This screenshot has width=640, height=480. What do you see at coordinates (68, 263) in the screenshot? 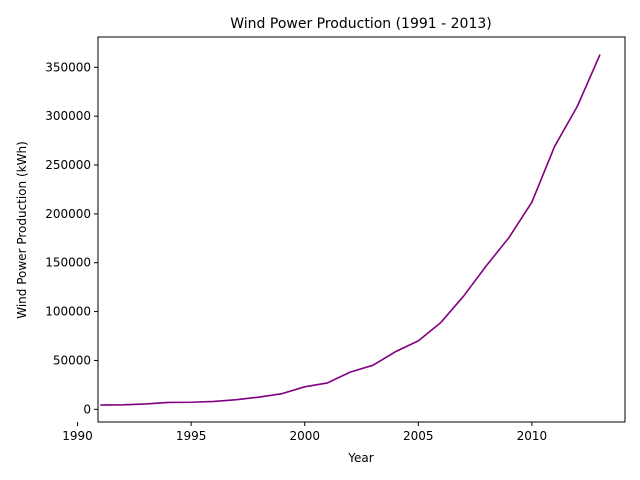
I see `y-tick-label: 150000` at bounding box center [68, 263].